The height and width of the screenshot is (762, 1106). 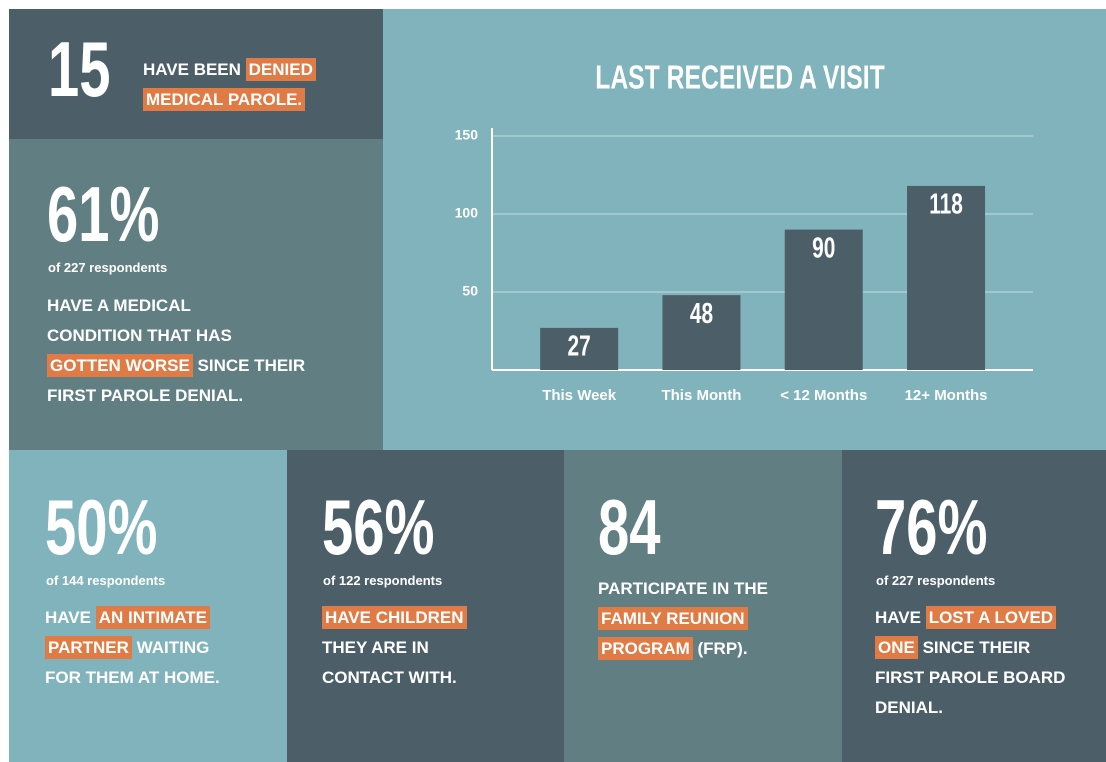 What do you see at coordinates (579, 395) in the screenshot?
I see `x-tick-label: This Week` at bounding box center [579, 395].